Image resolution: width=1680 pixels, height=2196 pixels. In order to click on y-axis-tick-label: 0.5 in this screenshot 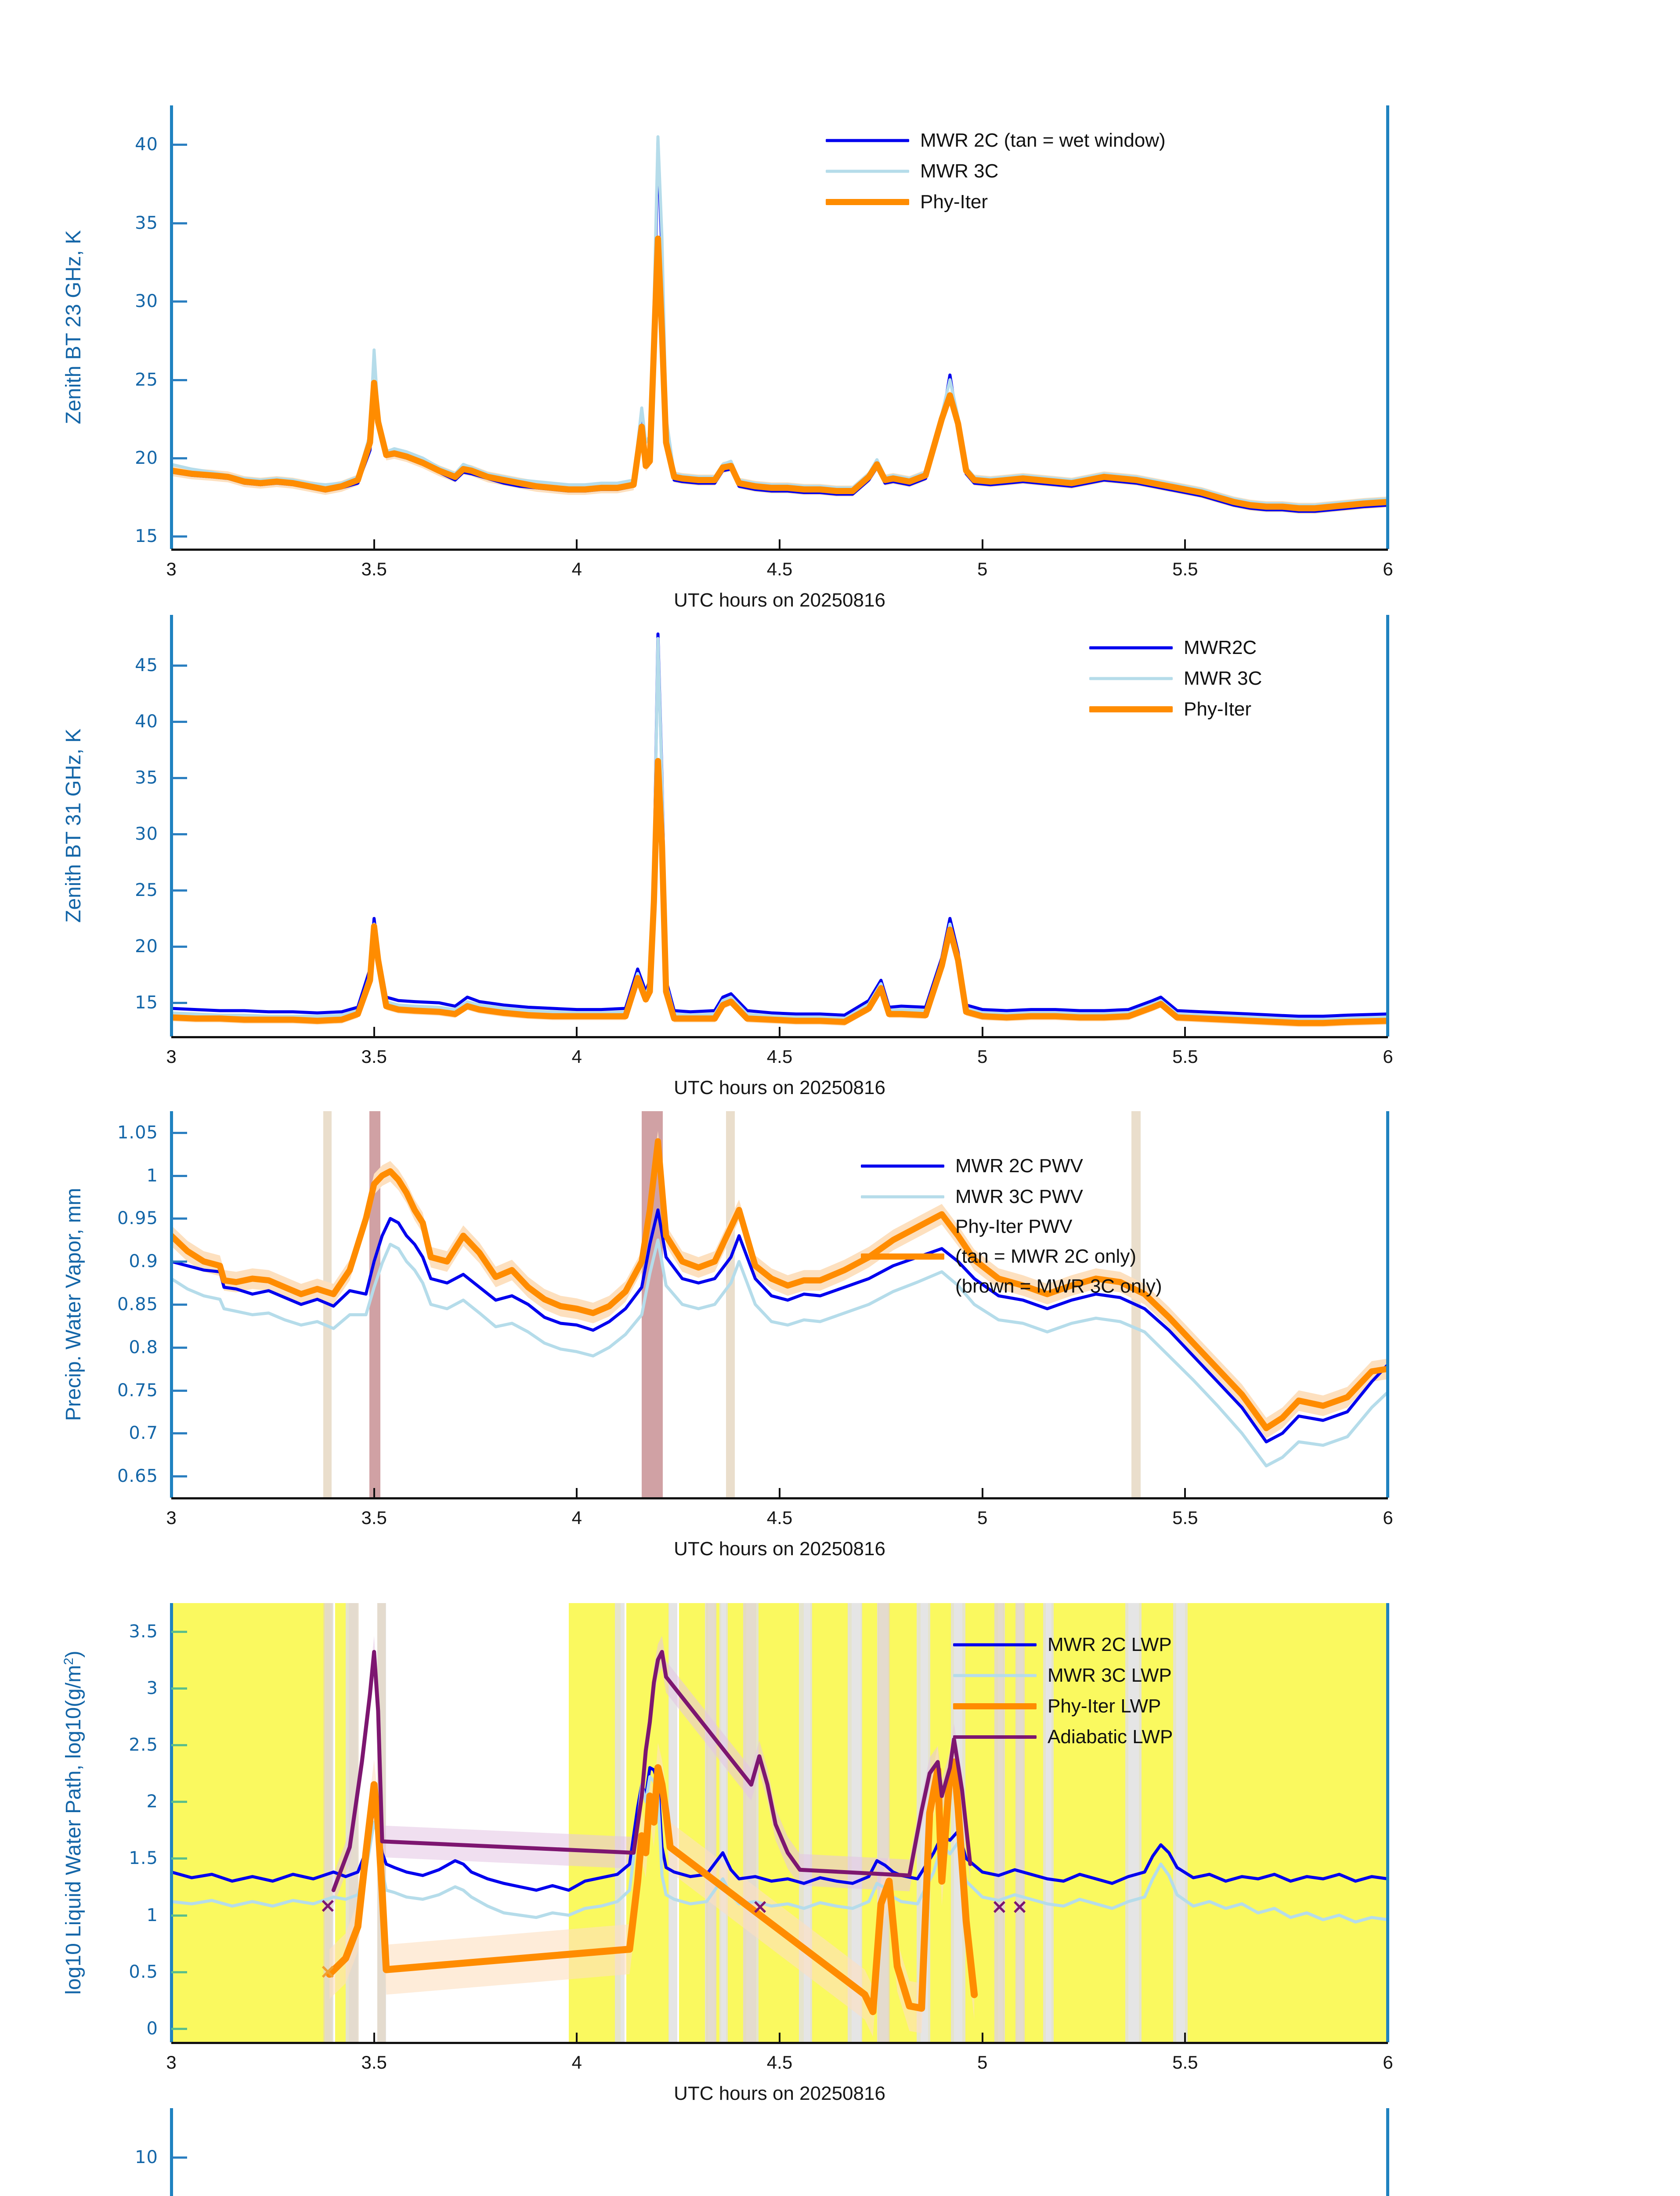, I will do `click(143, 1972)`.